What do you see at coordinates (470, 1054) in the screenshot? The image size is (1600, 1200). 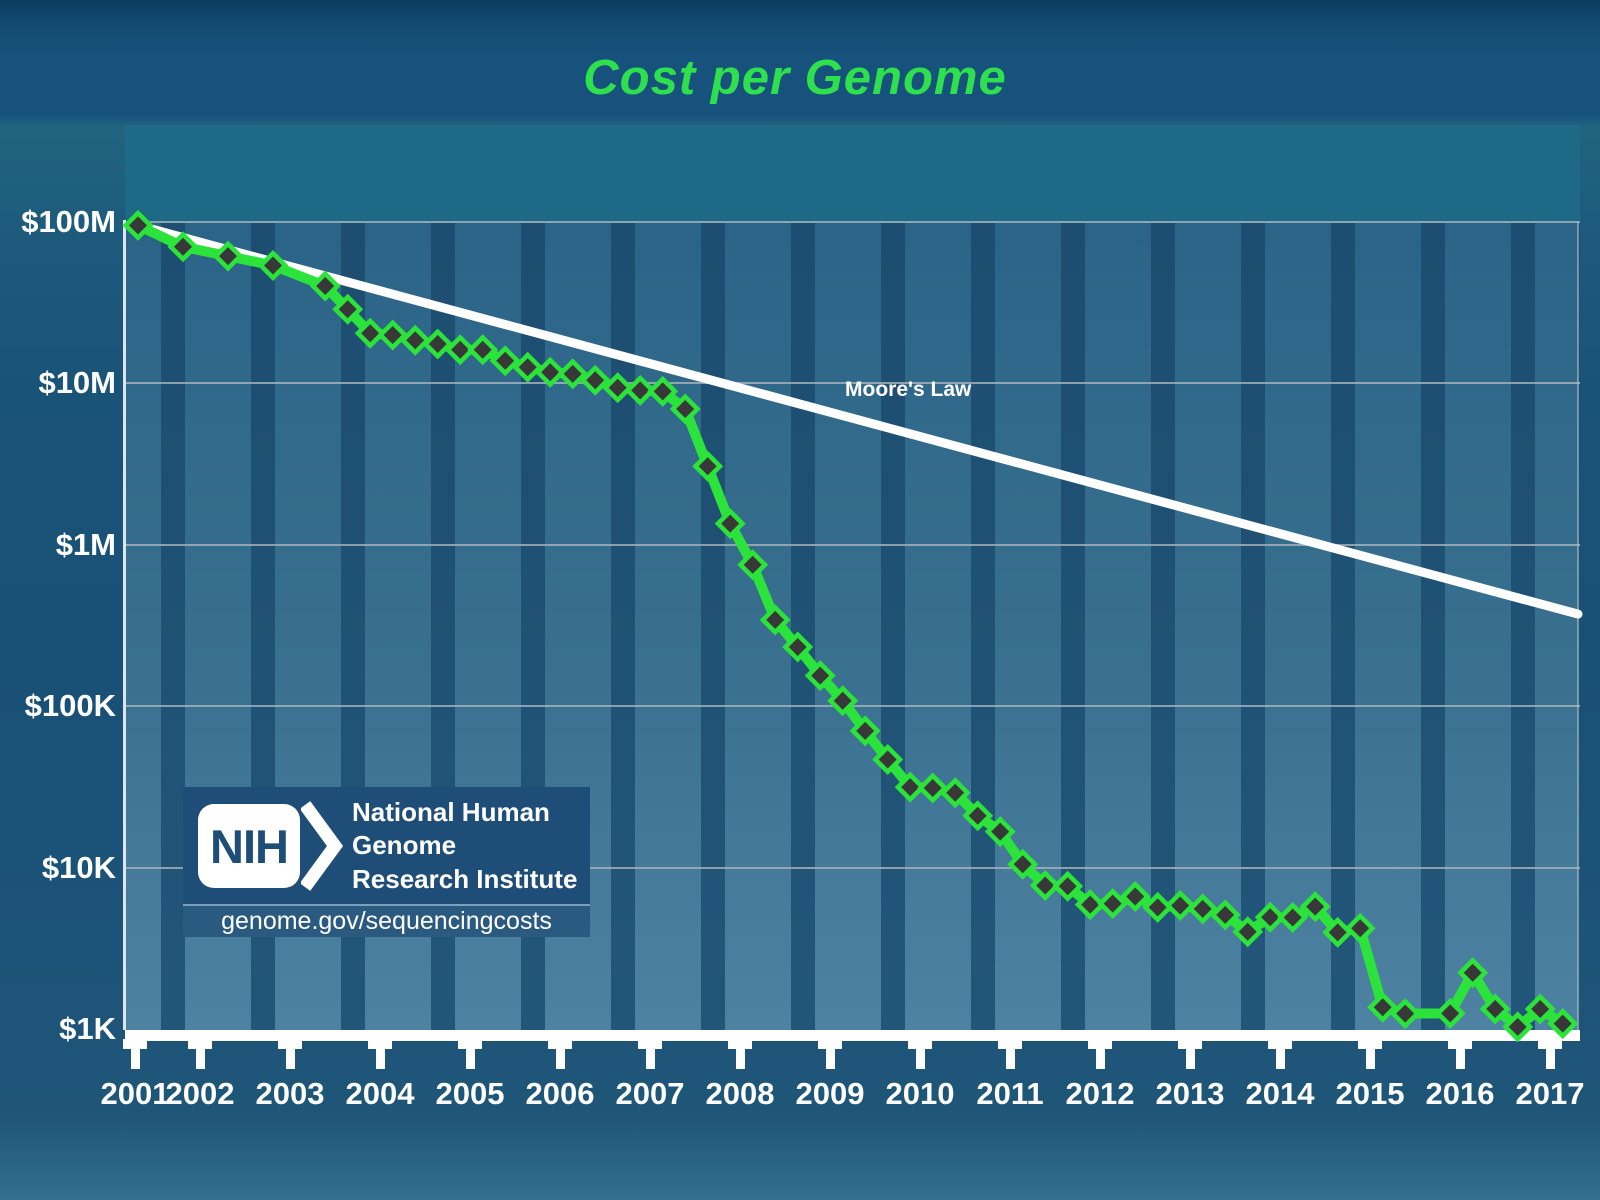 I see `x-tick-2005` at bounding box center [470, 1054].